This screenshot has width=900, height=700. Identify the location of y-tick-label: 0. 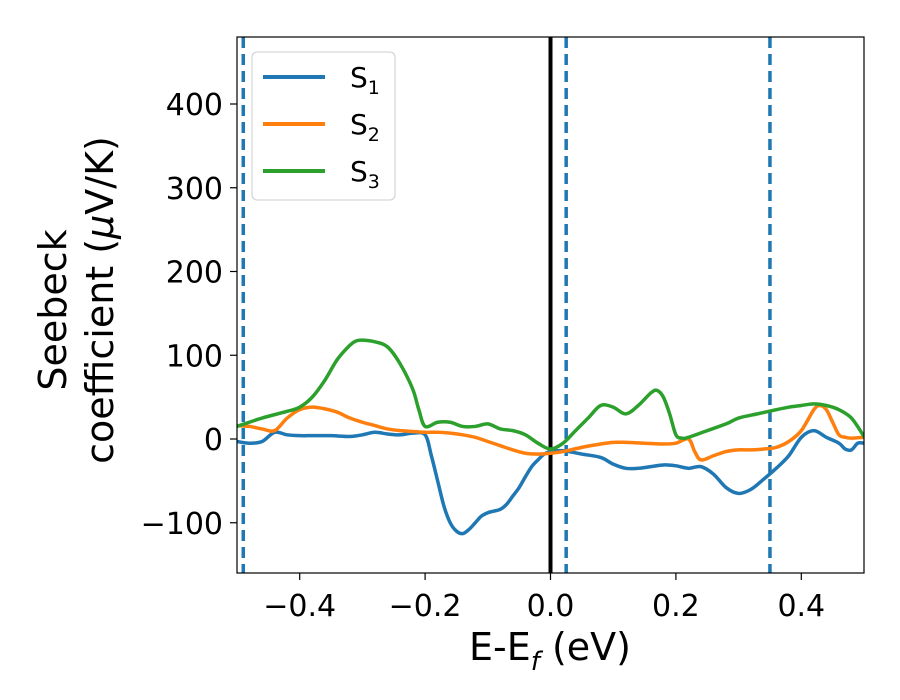
(213, 440).